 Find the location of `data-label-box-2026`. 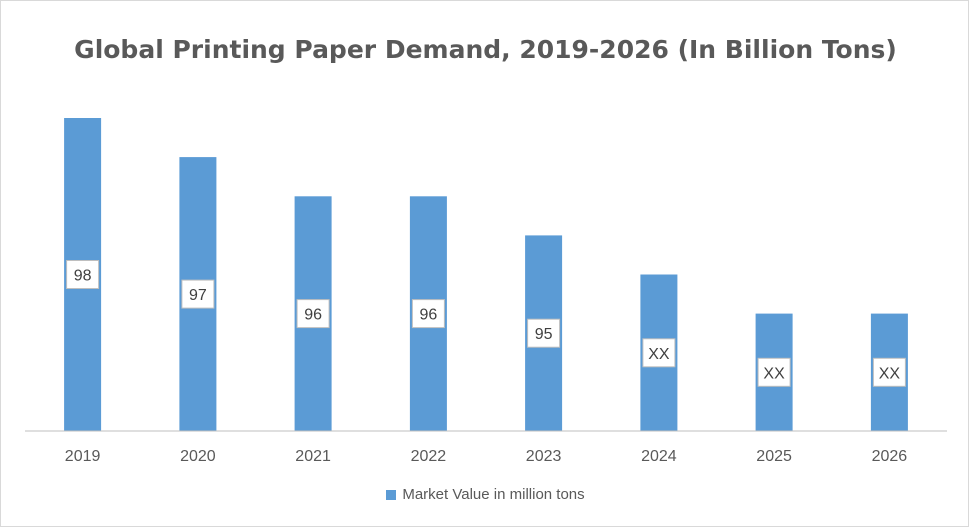

data-label-box-2026 is located at coordinates (889, 372).